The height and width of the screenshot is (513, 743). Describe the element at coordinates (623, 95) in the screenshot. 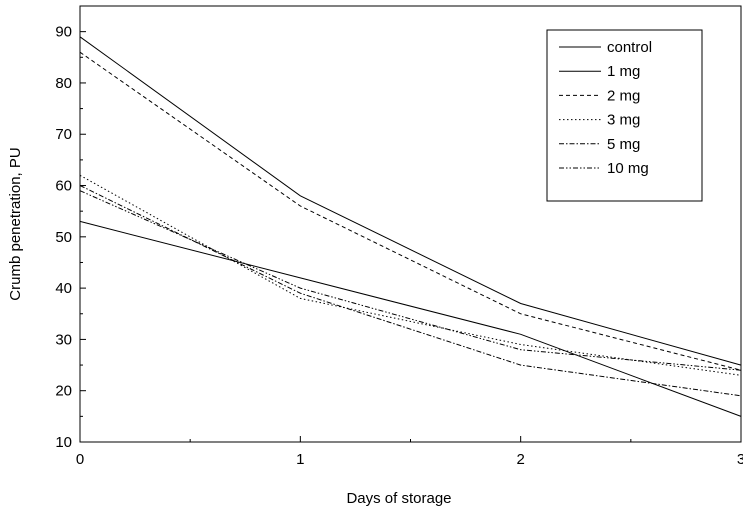

I see `legend-label: 2 mg` at that location.